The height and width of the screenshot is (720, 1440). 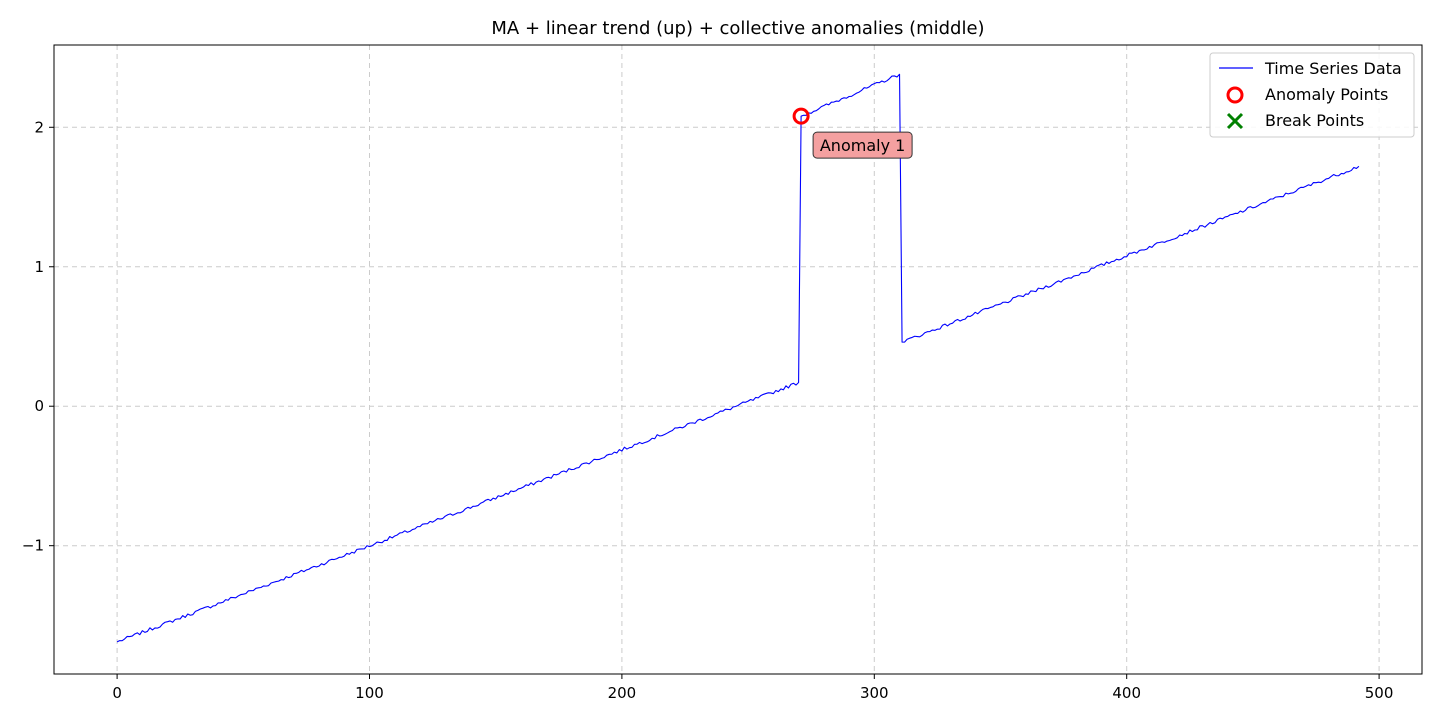 I want to click on x-tick-label: 500, so click(x=1379, y=693).